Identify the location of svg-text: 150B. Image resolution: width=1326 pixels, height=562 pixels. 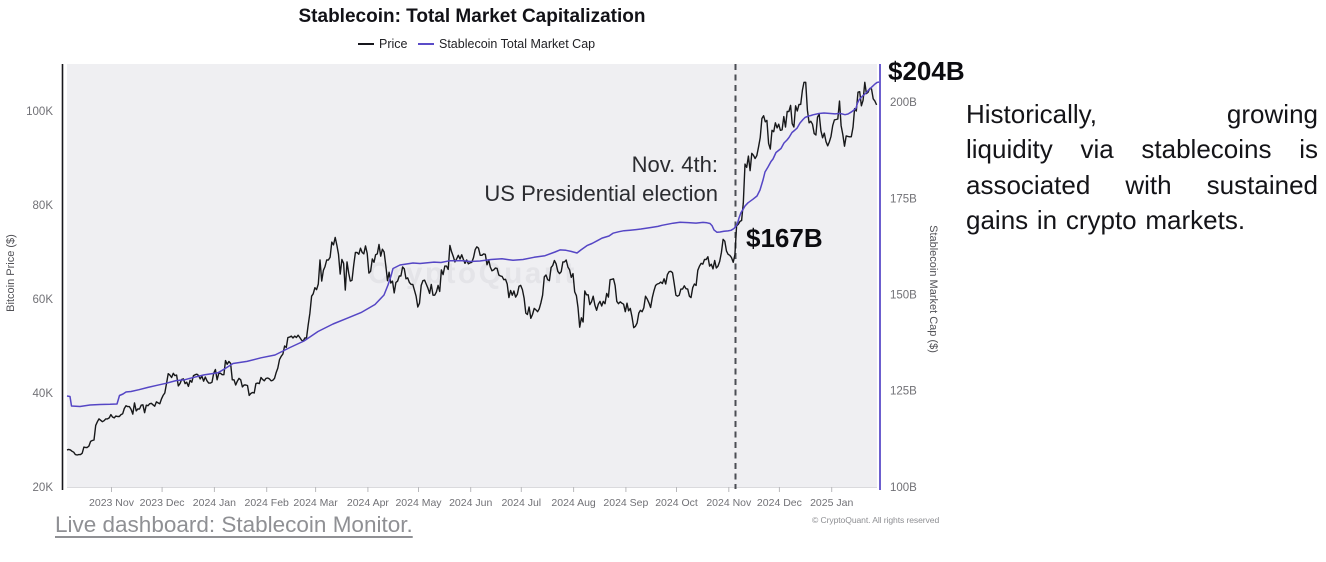
(903, 296).